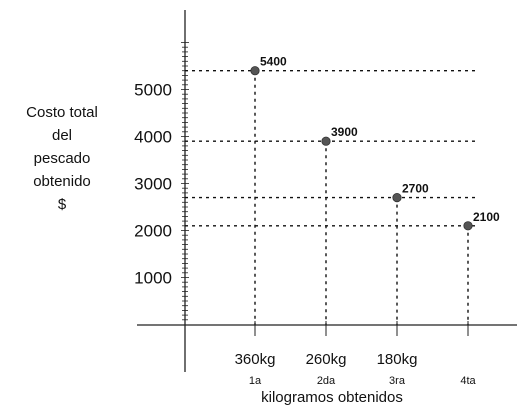 The height and width of the screenshot is (411, 521). What do you see at coordinates (153, 231) in the screenshot?
I see `y-tick-label: 2000` at bounding box center [153, 231].